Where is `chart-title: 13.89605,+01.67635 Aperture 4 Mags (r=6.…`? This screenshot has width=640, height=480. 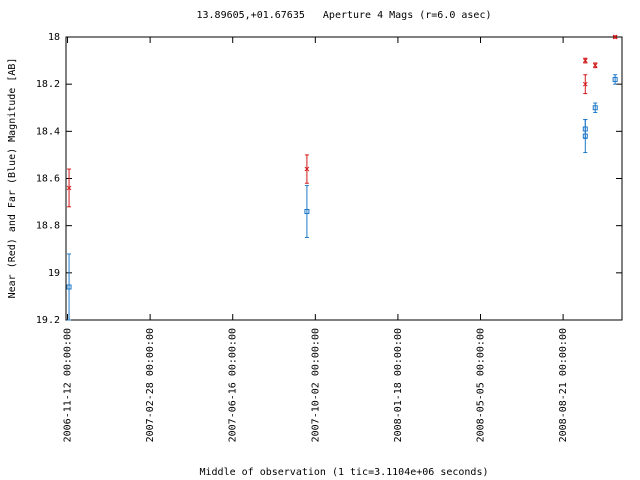
chart-title: 13.89605,+01.67635 Aperture 4 Mags (r=6.… is located at coordinates (343, 15).